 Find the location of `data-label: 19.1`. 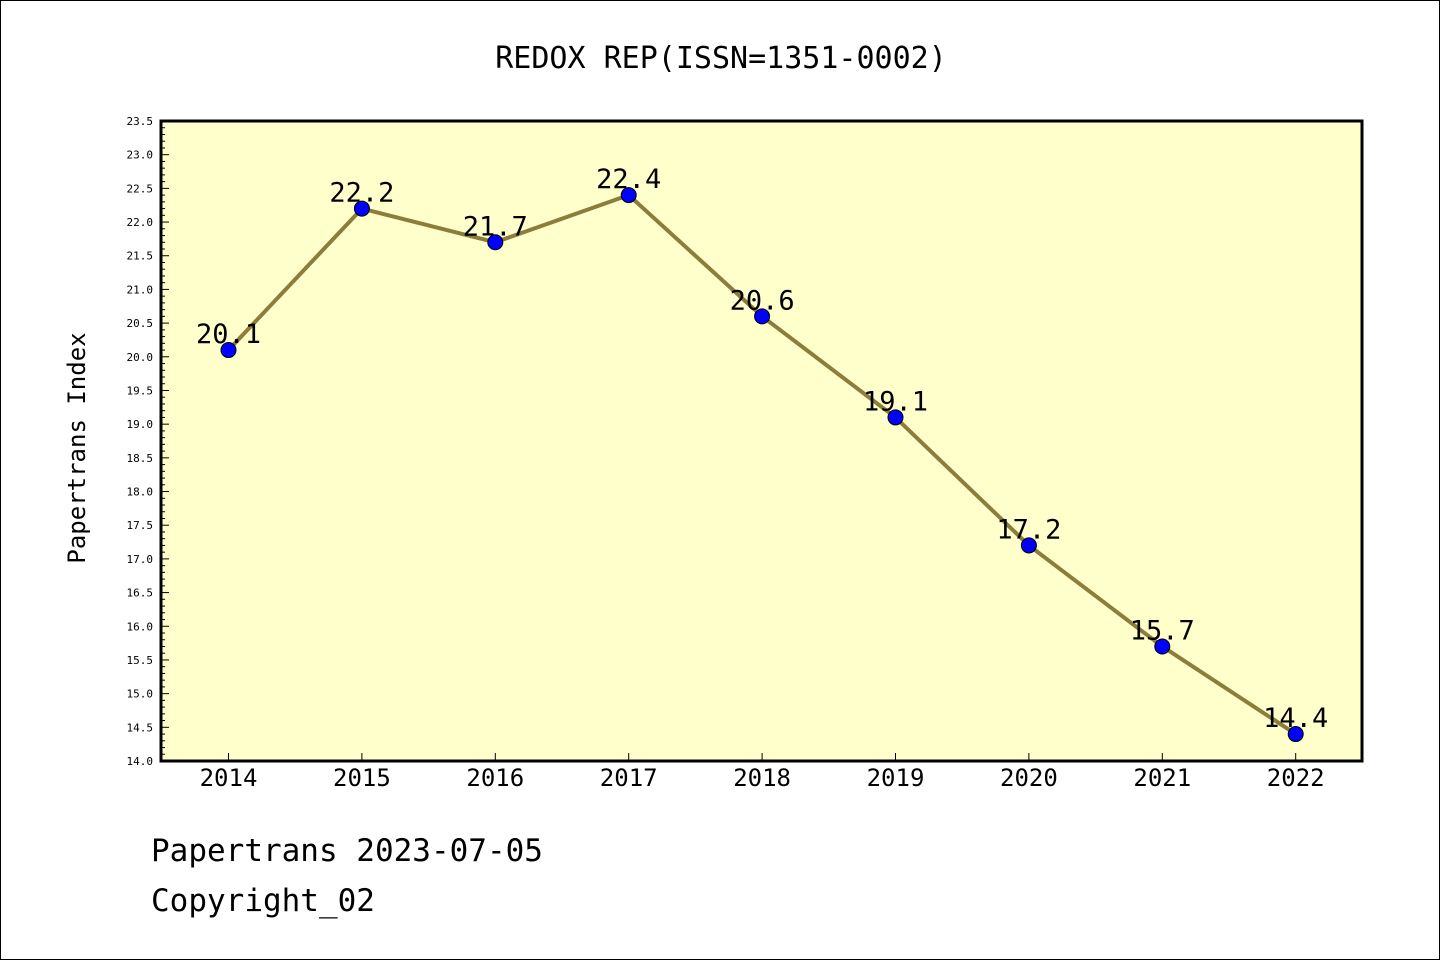

data-label: 19.1 is located at coordinates (895, 401).